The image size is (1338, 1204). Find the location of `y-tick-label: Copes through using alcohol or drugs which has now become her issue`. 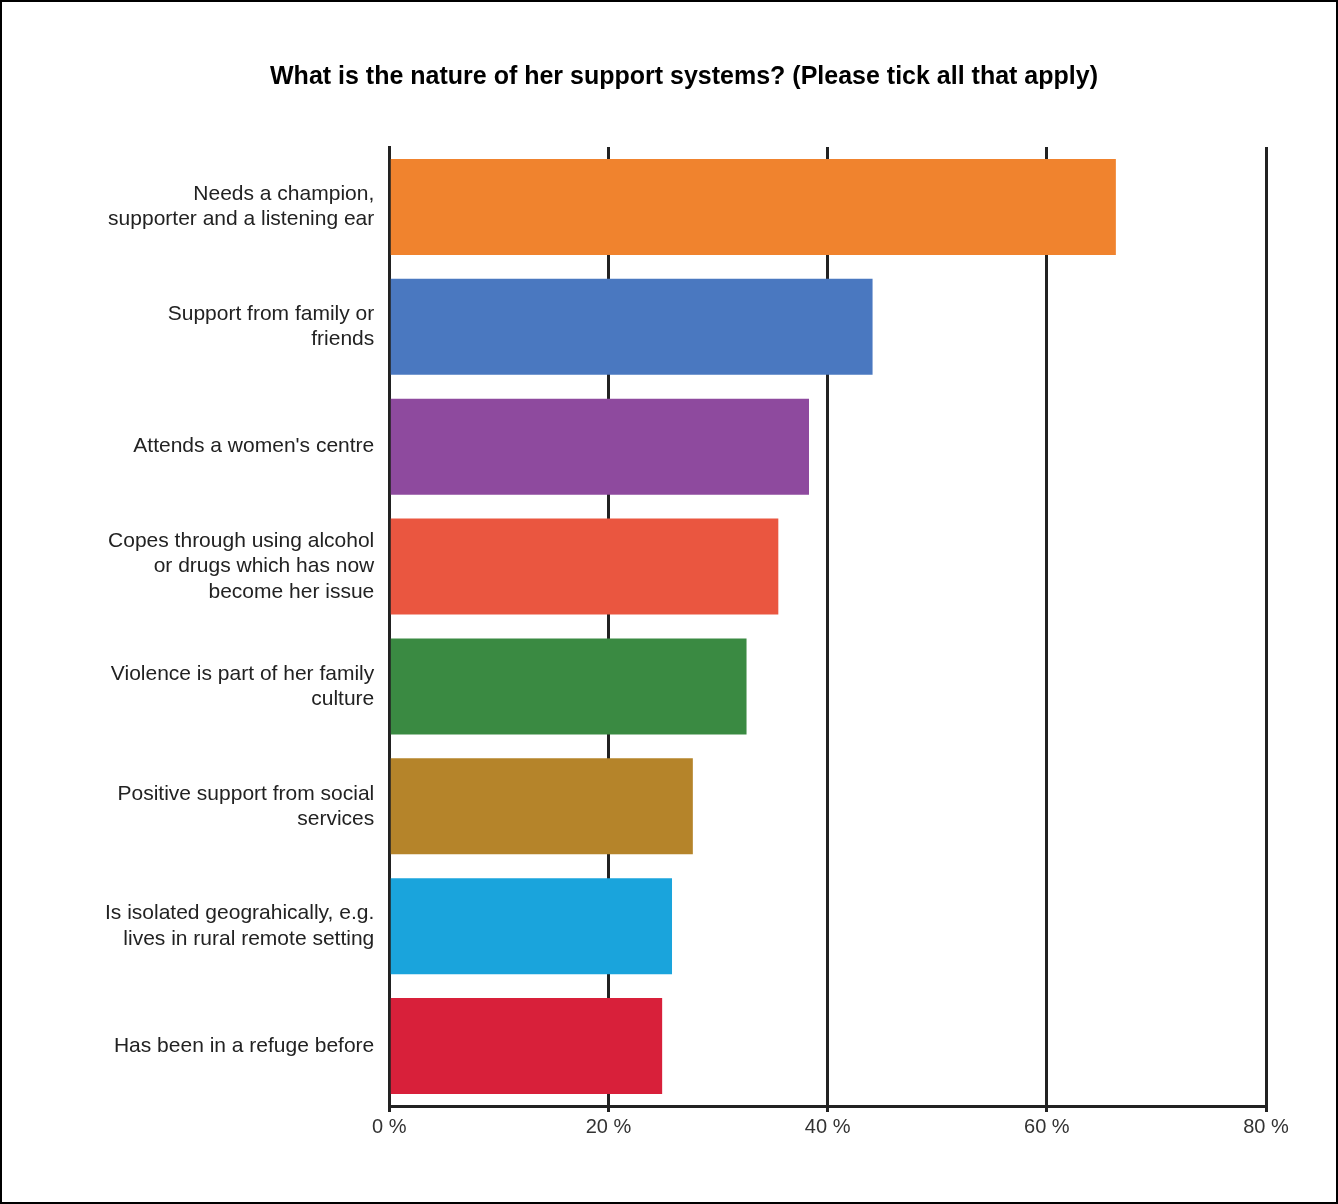

y-tick-label: Copes through using alcohol or drugs which has now become her issue is located at coordinates (242, 565).